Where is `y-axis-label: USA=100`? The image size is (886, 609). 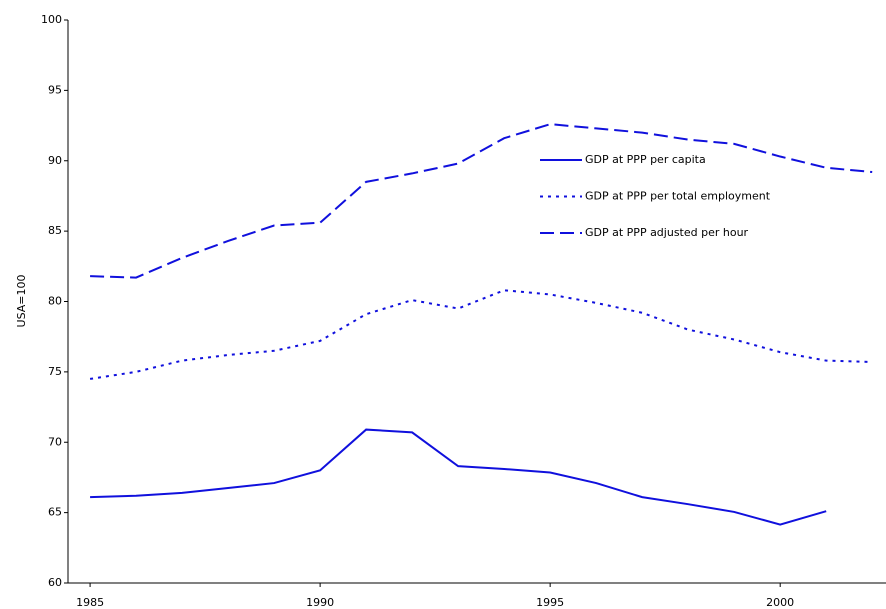 y-axis-label: USA=100 is located at coordinates (21, 301).